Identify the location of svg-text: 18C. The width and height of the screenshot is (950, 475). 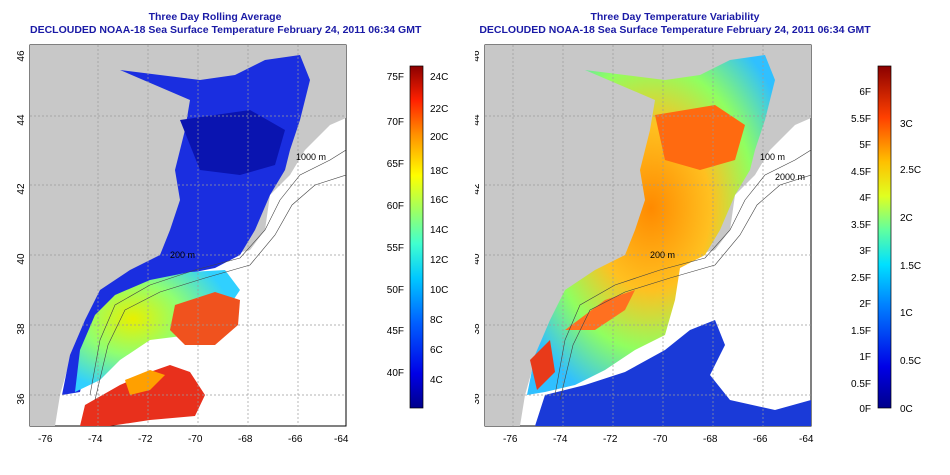
(439, 171).